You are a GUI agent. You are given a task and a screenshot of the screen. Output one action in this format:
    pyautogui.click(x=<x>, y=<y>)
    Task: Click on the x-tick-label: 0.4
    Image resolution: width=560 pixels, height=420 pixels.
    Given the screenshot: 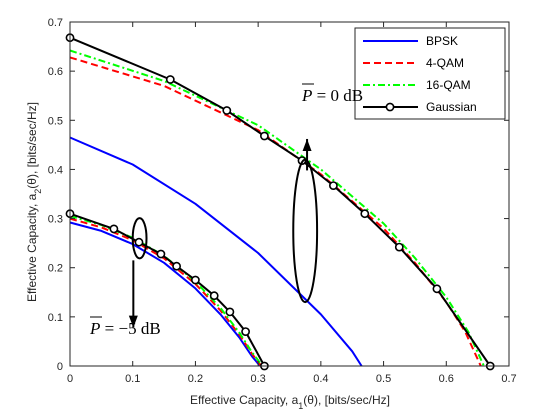 What is the action you would take?
    pyautogui.click(x=320, y=379)
    